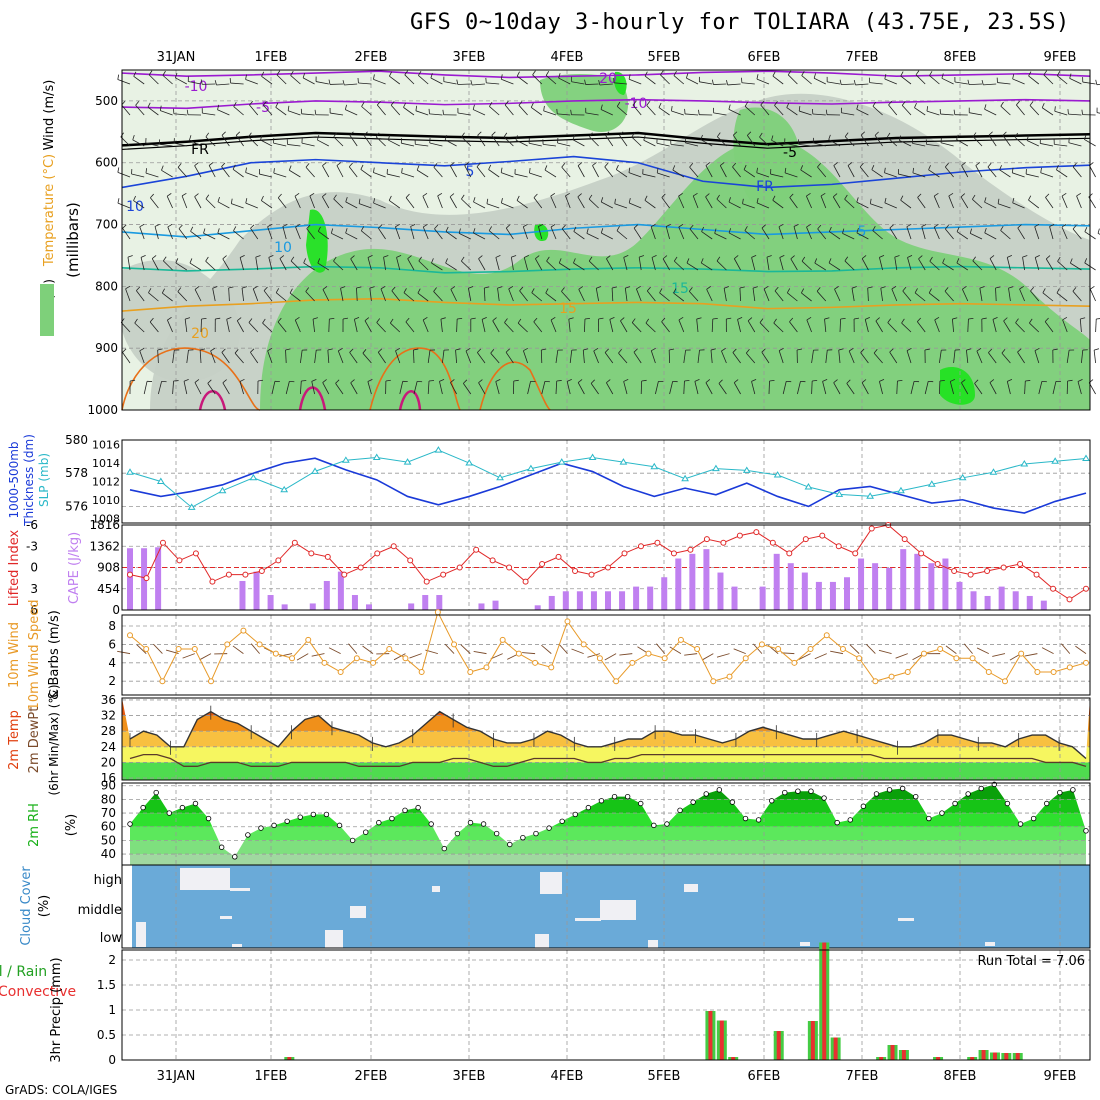  What do you see at coordinates (14, 479) in the screenshot?
I see `axis-label: 1000-500mb` at bounding box center [14, 479].